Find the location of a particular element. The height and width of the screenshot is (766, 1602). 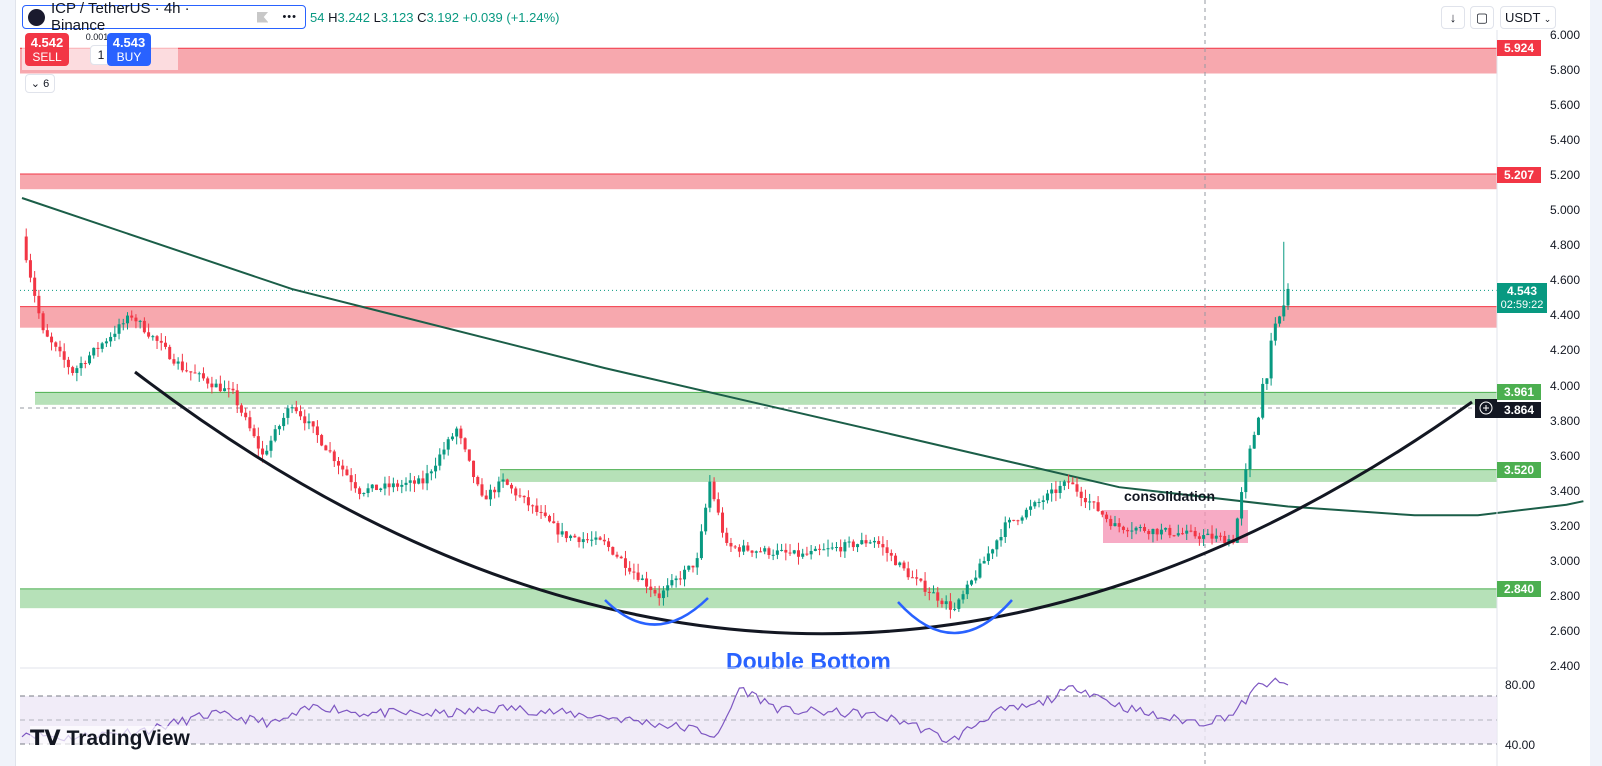

left-toolbar is located at coordinates (8, 383).